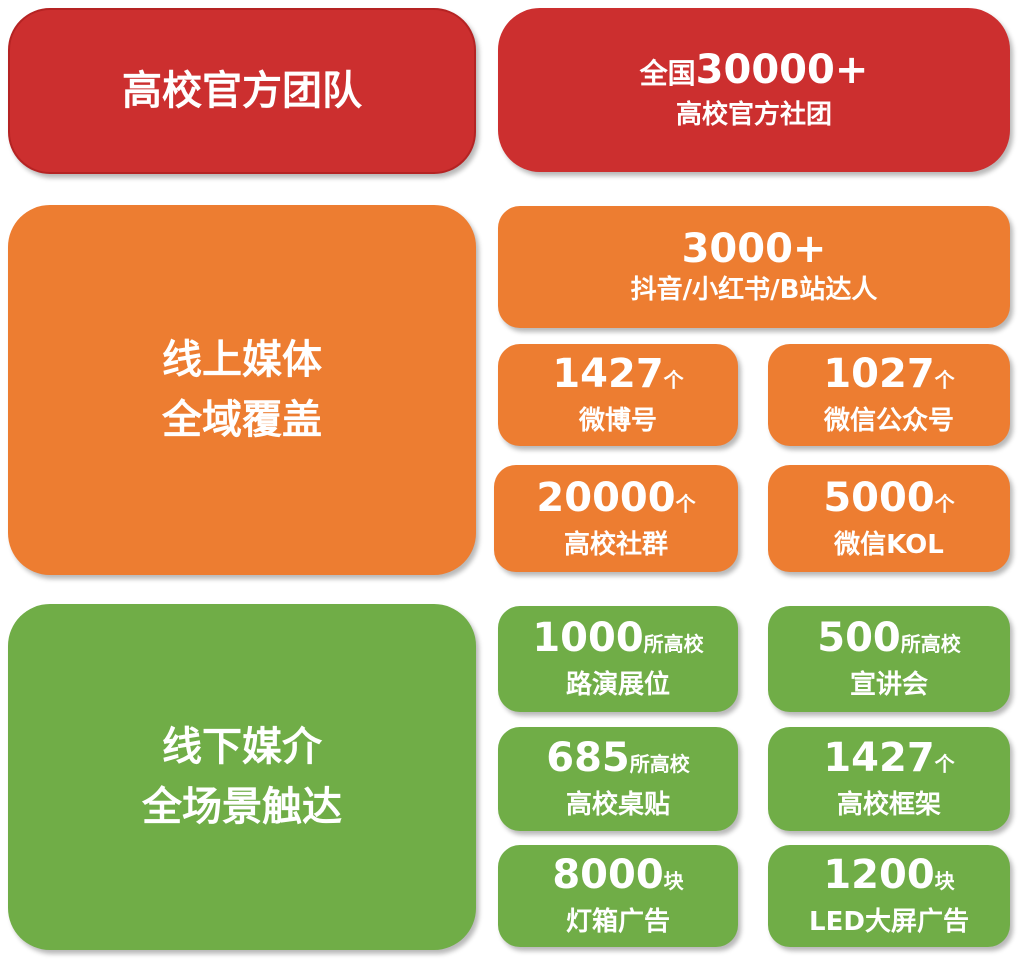 This screenshot has width=1025, height=970. What do you see at coordinates (888, 685) in the screenshot?
I see `stat-label: 宣讲会` at bounding box center [888, 685].